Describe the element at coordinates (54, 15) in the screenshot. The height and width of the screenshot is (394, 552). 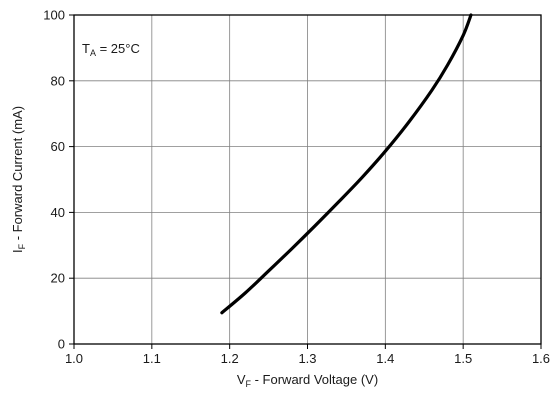
I see `y-tick-label: 100` at that location.